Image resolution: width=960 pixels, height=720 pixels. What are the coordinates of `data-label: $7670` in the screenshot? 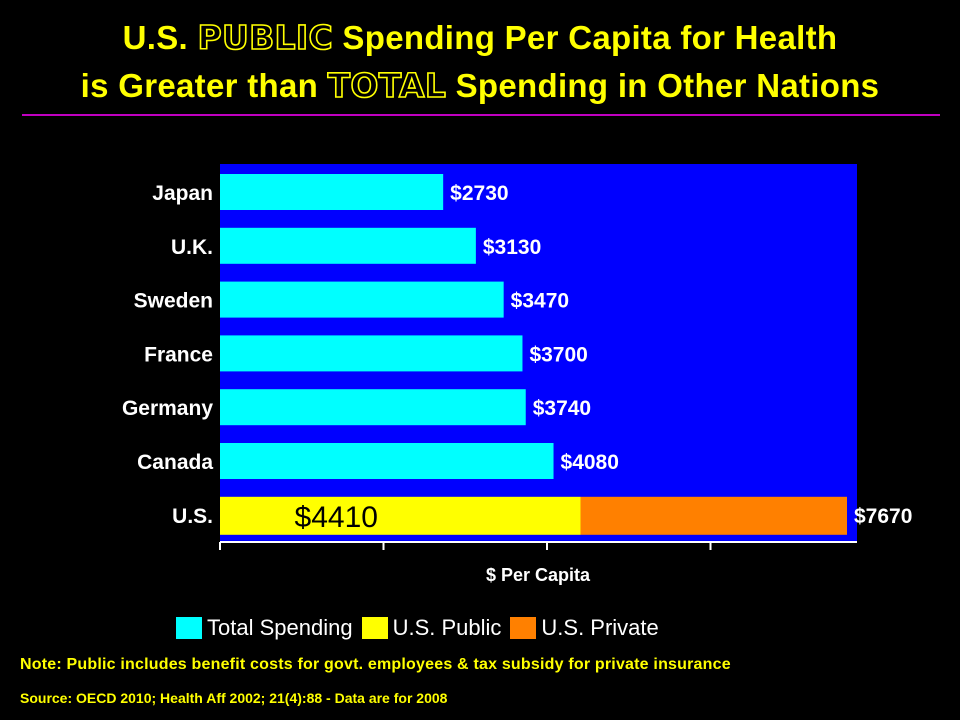 It's located at (883, 516).